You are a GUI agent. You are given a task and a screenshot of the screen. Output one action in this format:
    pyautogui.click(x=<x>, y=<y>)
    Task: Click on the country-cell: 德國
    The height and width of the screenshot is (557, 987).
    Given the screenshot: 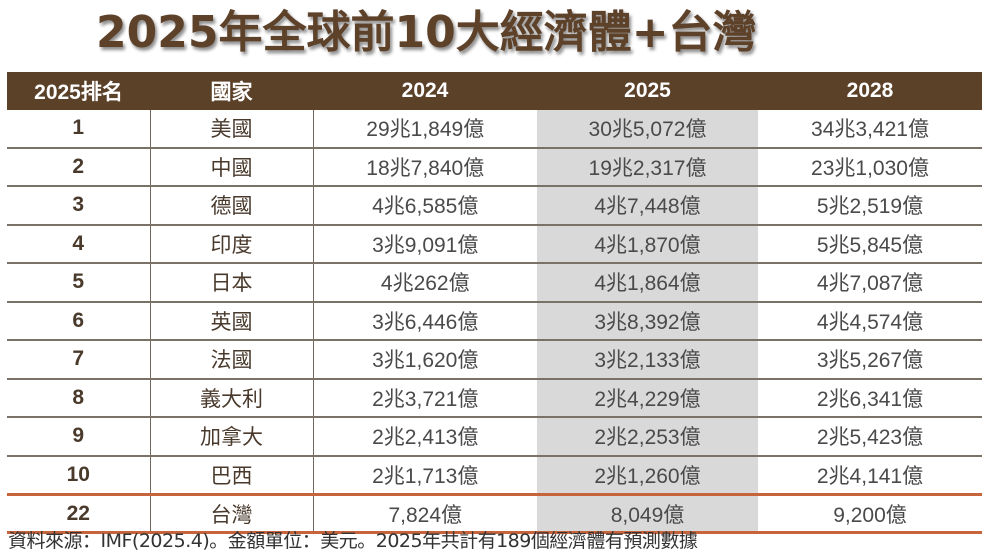 What is the action you would take?
    pyautogui.click(x=231, y=206)
    